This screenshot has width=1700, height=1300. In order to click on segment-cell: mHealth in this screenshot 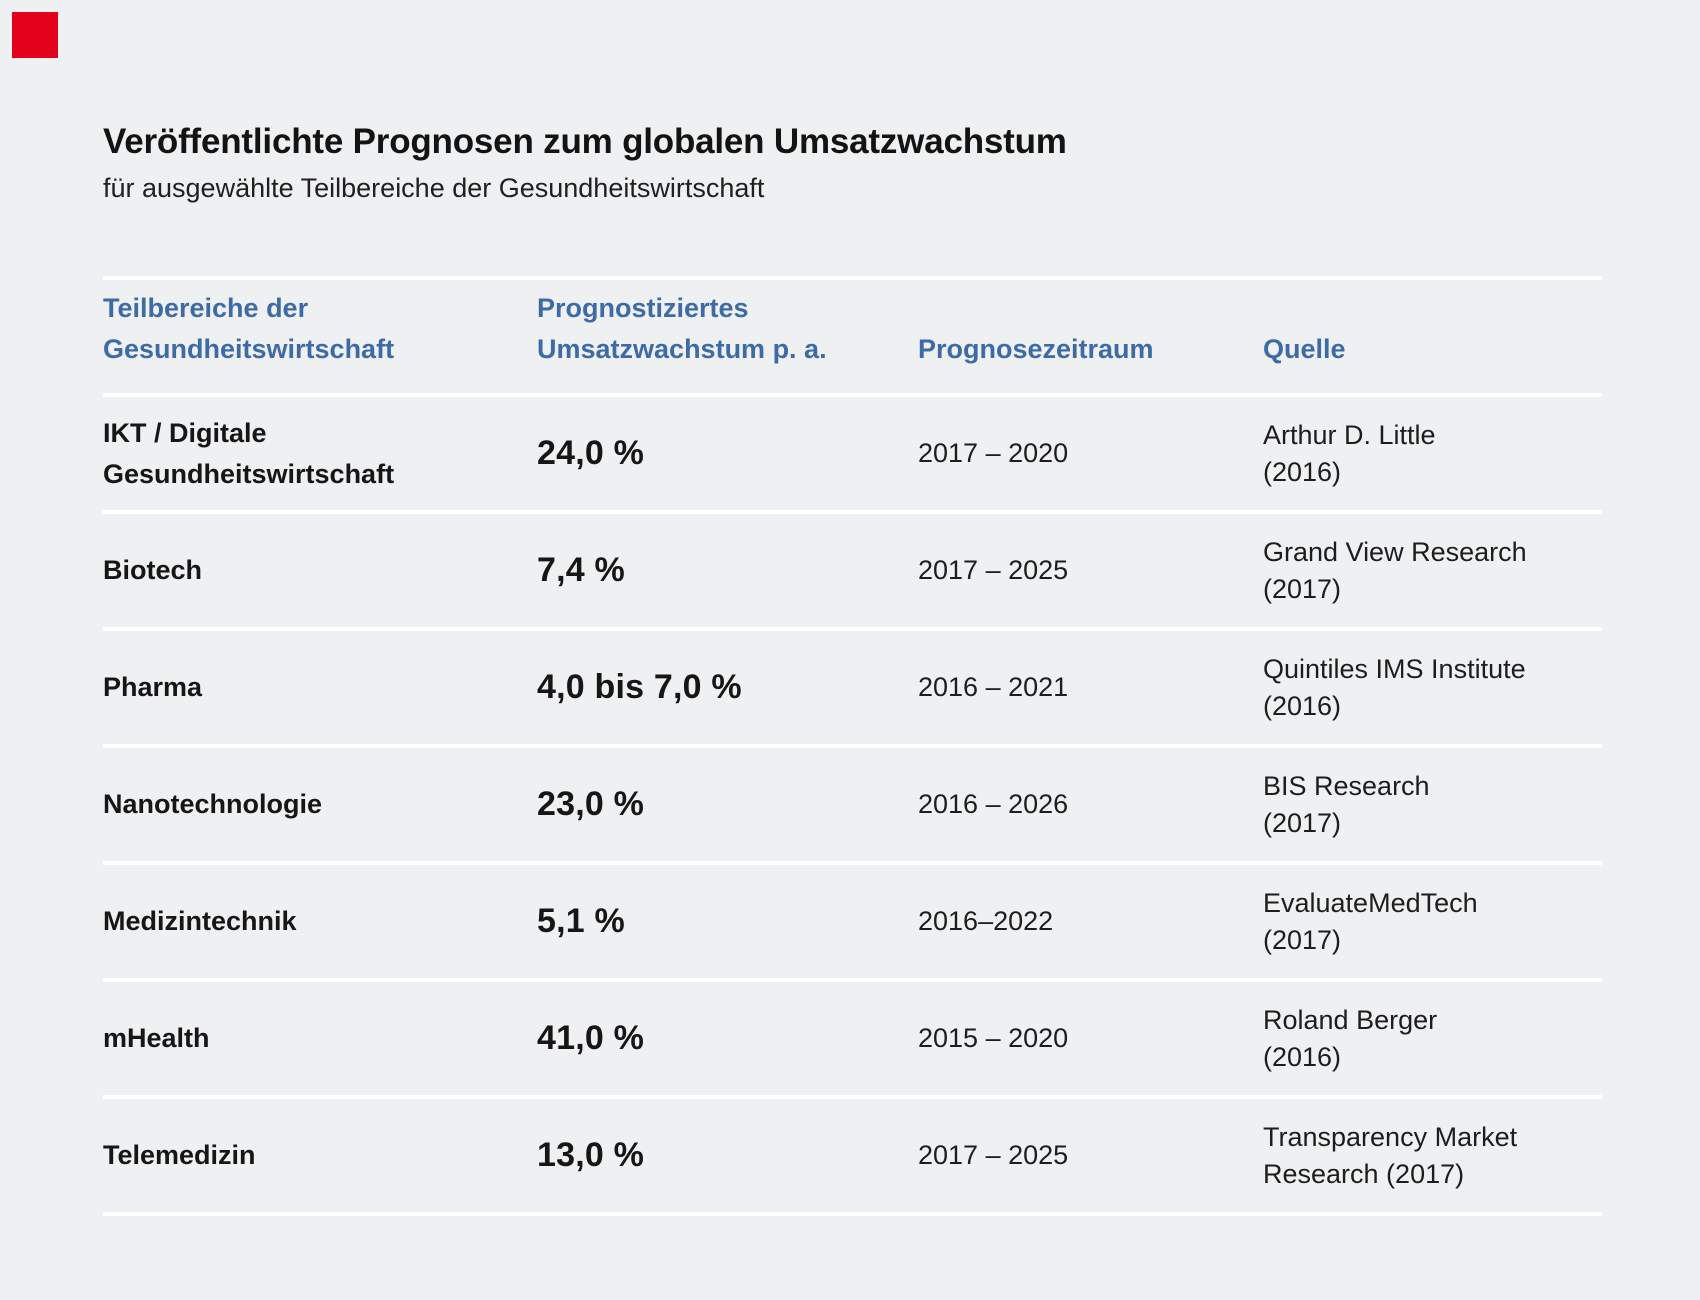, I will do `click(156, 1038)`.